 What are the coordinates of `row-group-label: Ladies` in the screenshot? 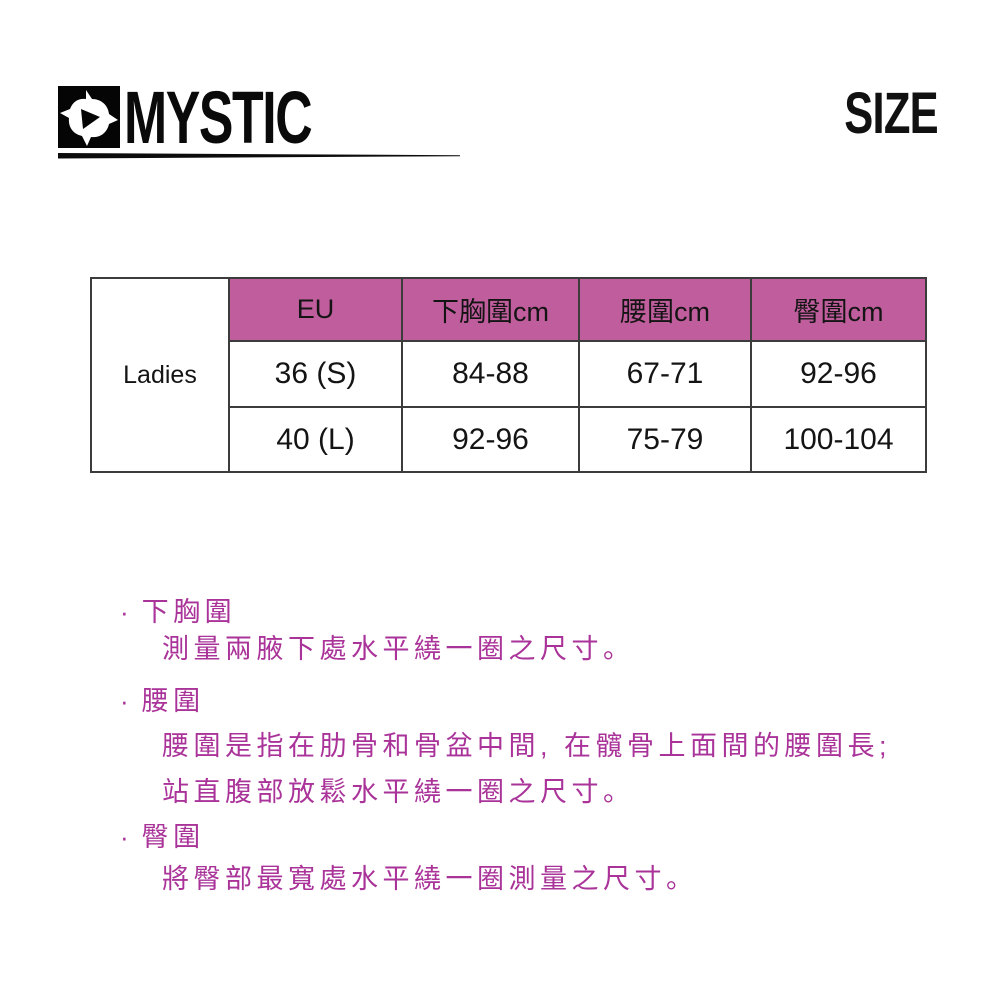 It's located at (160, 375).